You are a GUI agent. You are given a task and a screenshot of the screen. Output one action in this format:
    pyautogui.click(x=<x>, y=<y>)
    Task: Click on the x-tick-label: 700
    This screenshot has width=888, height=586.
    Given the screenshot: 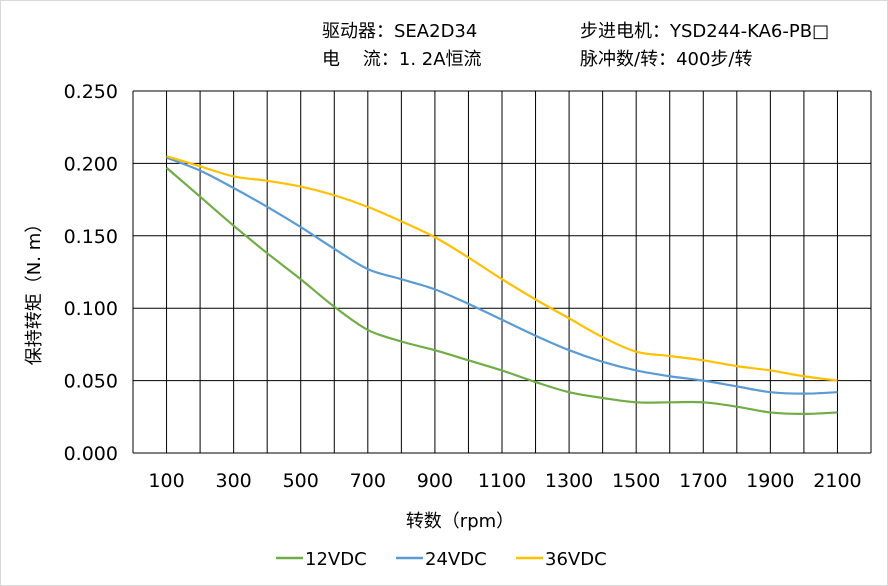 What is the action you would take?
    pyautogui.click(x=368, y=481)
    